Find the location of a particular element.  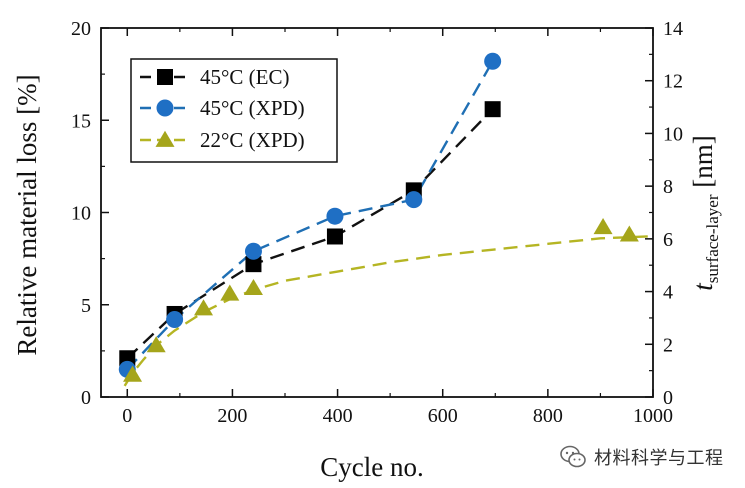

x-tick-label: 800 is located at coordinates (548, 416).